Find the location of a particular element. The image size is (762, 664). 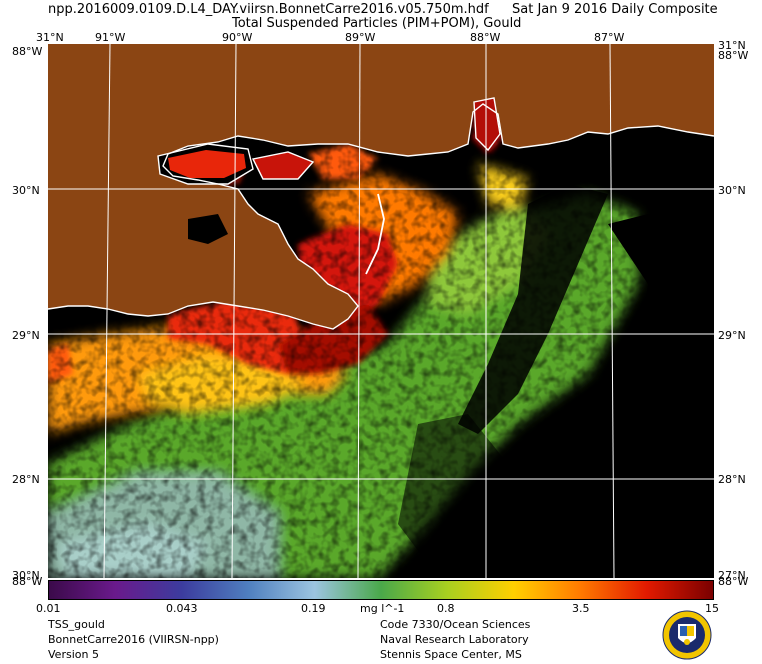

barataria-bay is located at coordinates (208, 229).